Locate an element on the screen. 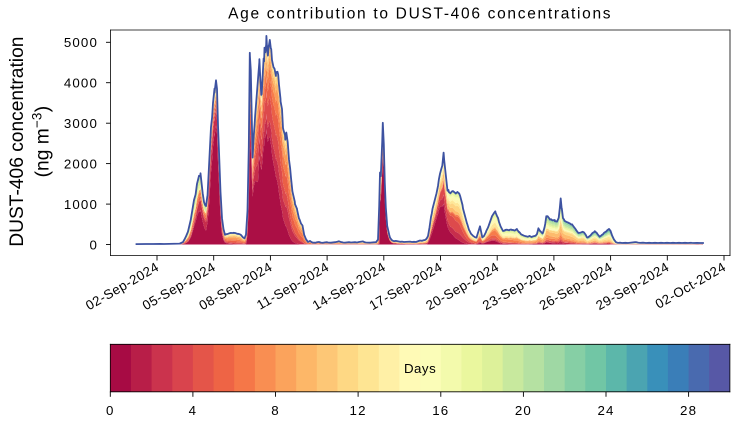 The image size is (739, 425). svg-text: 8 is located at coordinates (275, 410).